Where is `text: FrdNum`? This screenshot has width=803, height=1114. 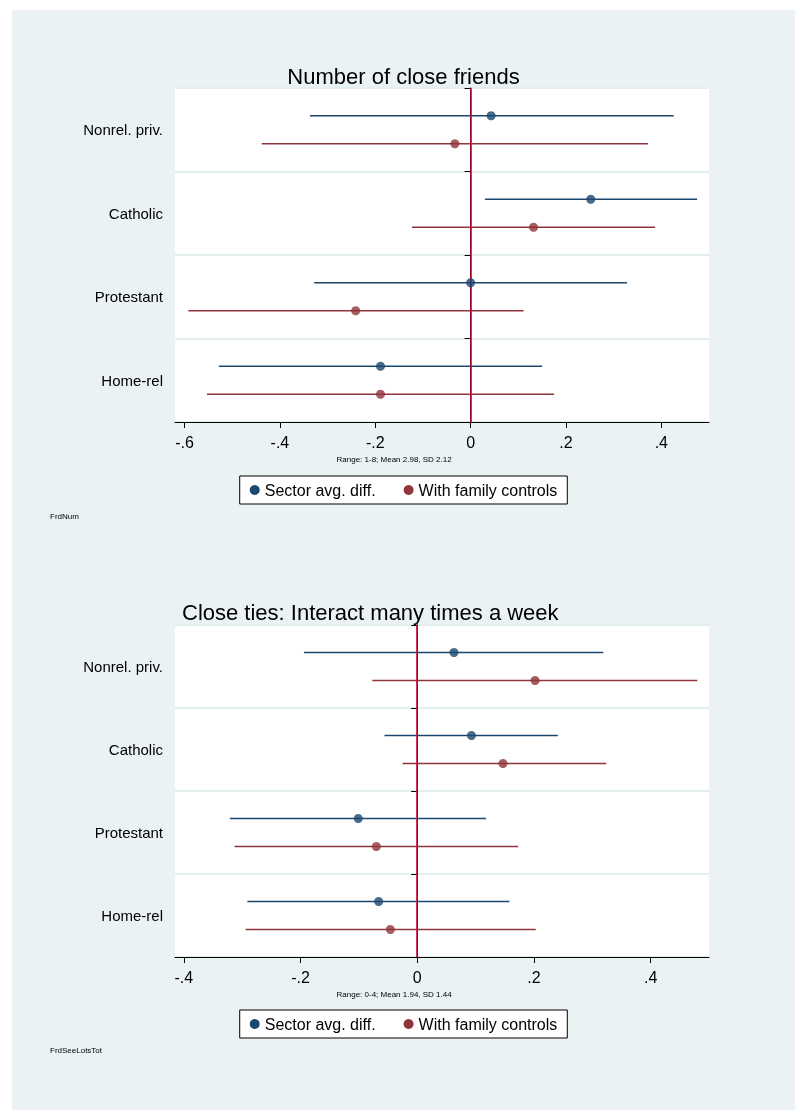
text: FrdNum is located at coordinates (65, 516).